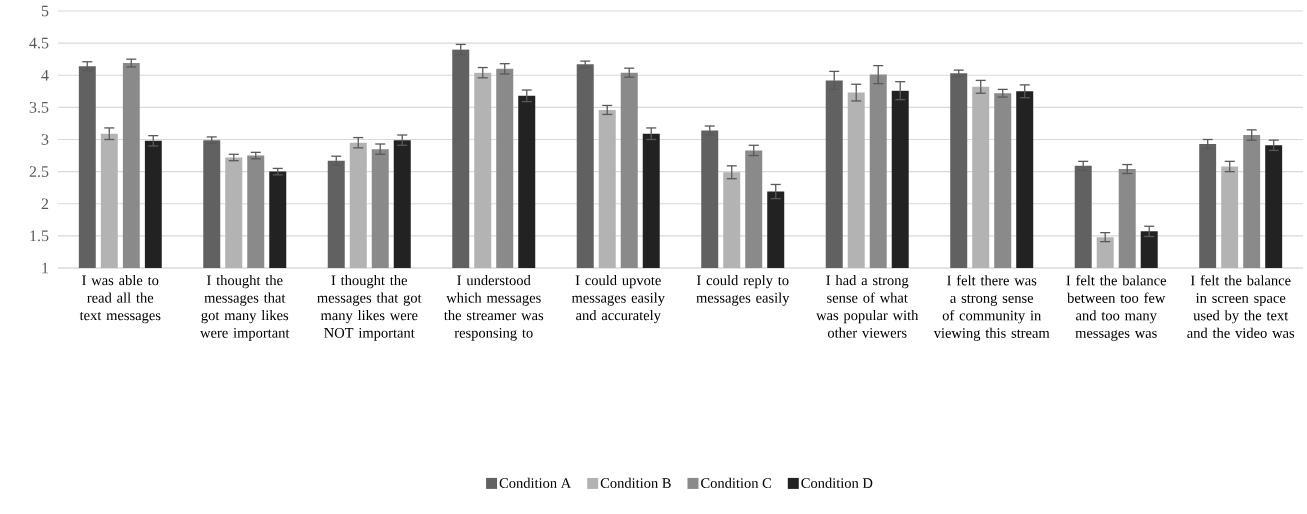  What do you see at coordinates (493, 308) in the screenshot?
I see `x-tick-label: I understood which messages the streamer was responsing to` at bounding box center [493, 308].